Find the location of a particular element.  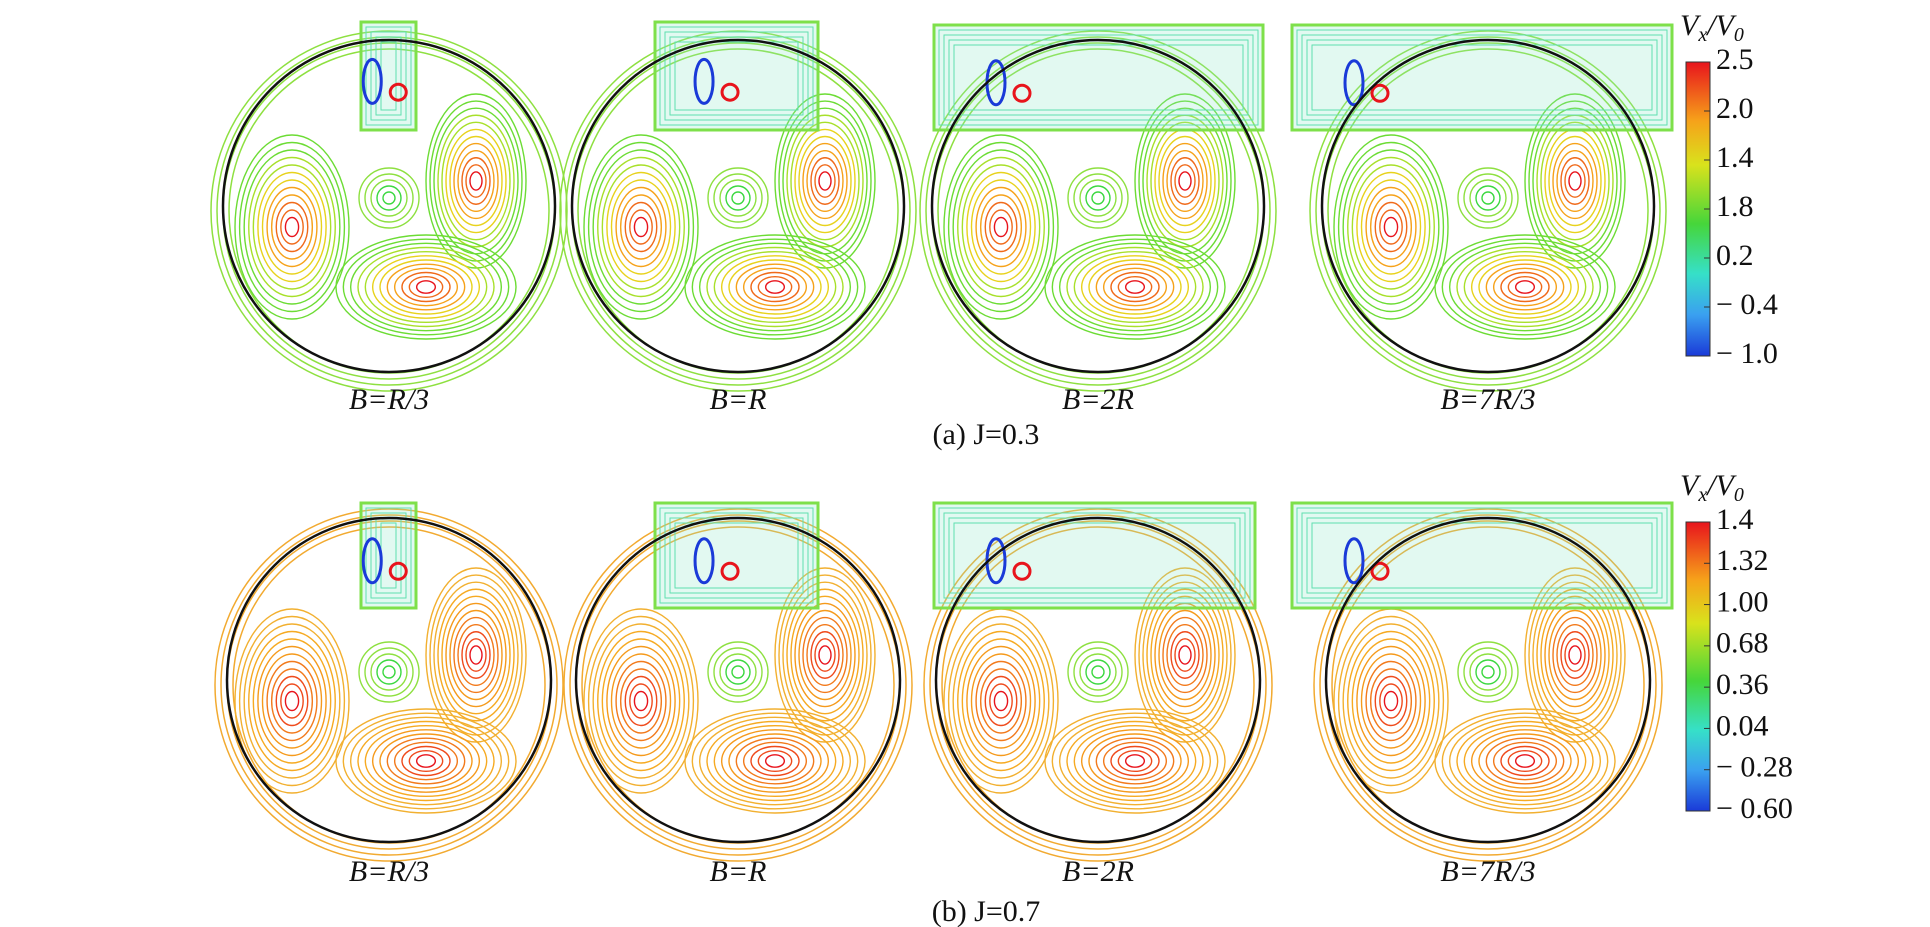

title-part: /V is located at coordinates (1721, 25).